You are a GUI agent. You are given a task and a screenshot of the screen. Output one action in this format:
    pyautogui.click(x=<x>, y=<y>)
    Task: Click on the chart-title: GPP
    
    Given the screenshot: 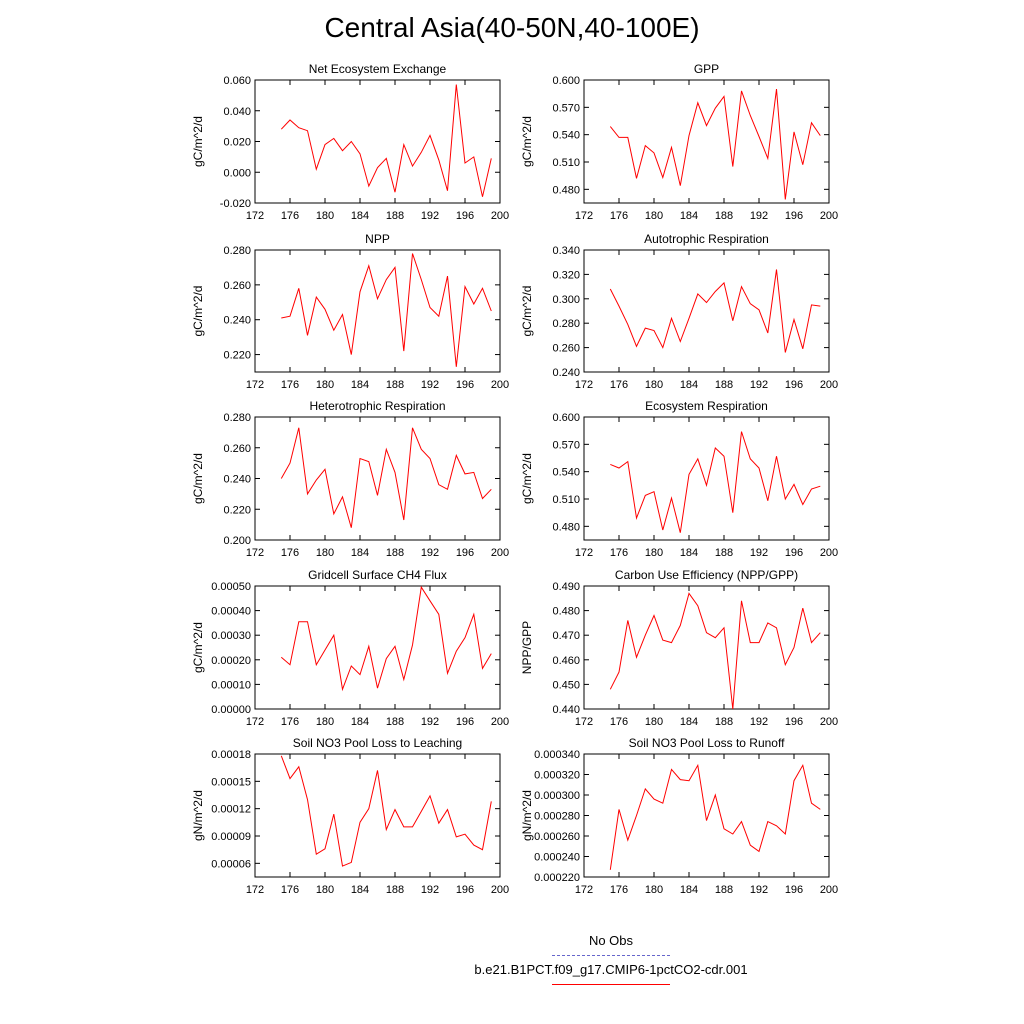 What is the action you would take?
    pyautogui.click(x=706, y=69)
    